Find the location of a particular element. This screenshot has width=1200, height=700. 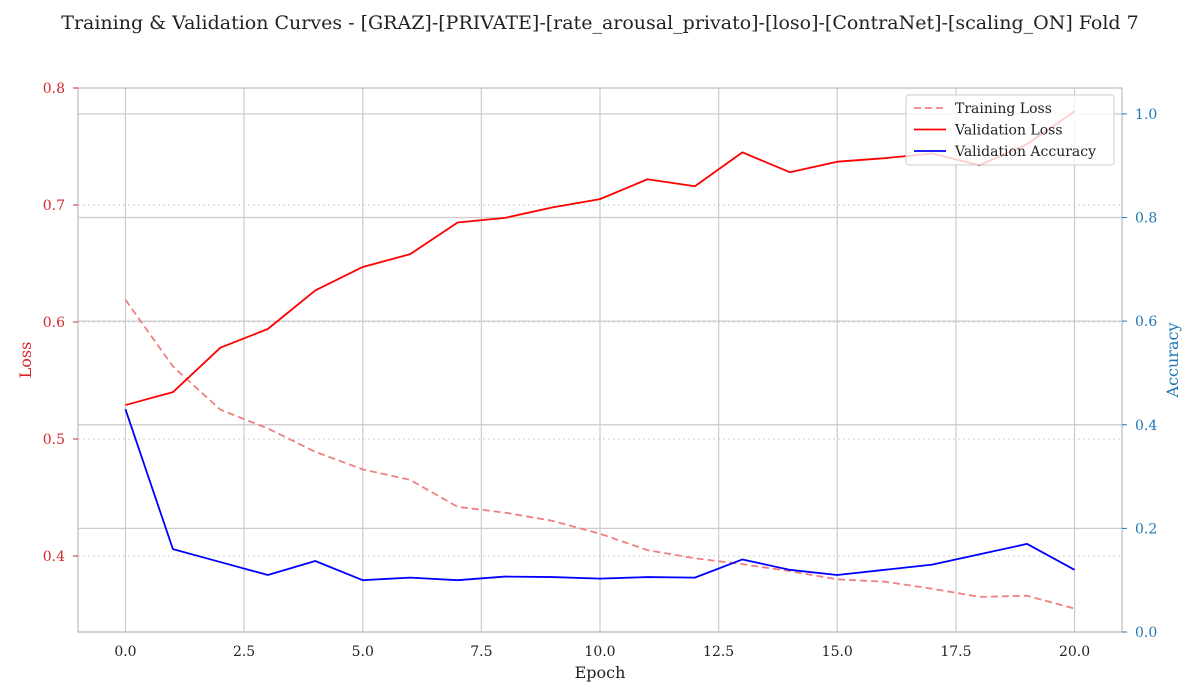

y-right-tick-label: 0.6 is located at coordinates (1146, 322).